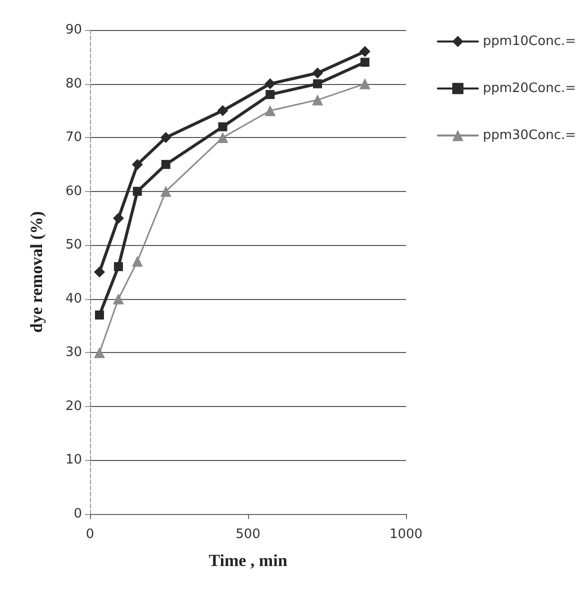 Image resolution: width=586 pixels, height=589 pixels. Describe the element at coordinates (529, 88) in the screenshot. I see `legend-label: ppm20Conc.=` at that location.